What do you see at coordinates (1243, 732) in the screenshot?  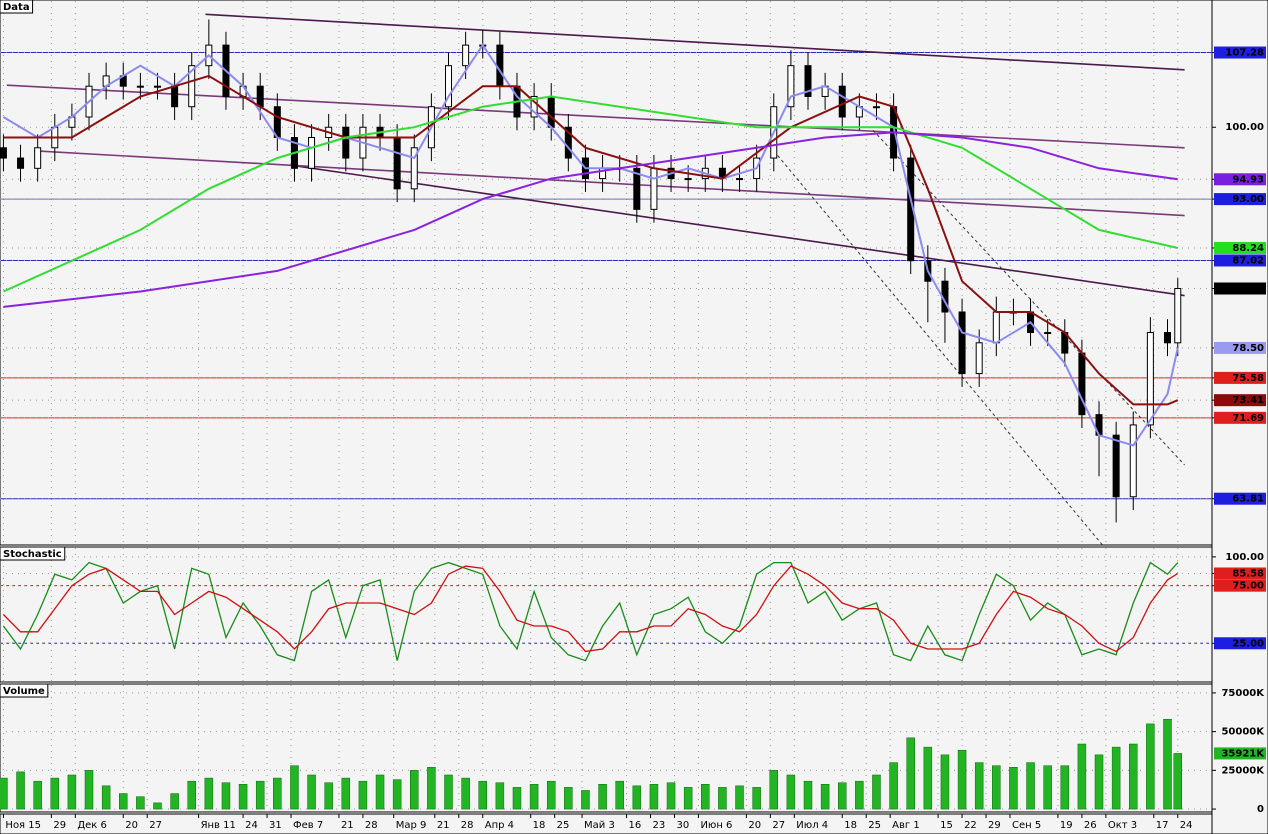 I see `y-tick-label: 50000K` at bounding box center [1243, 732].